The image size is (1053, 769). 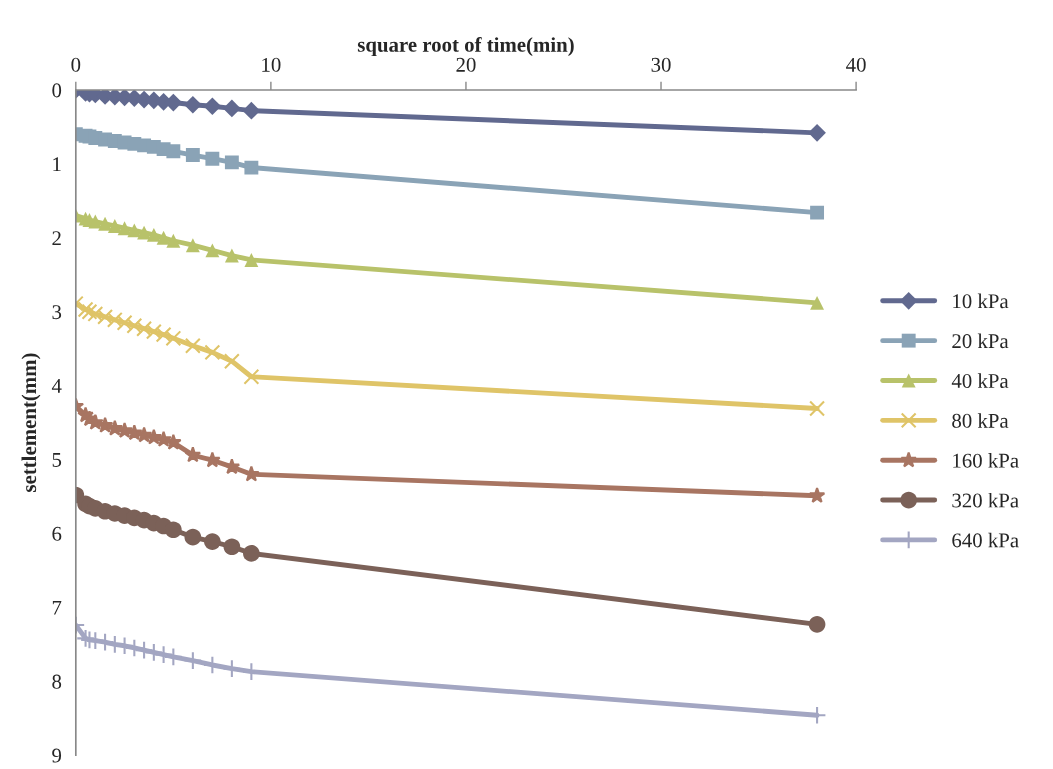 What do you see at coordinates (981, 301) in the screenshot?
I see `legend-label: 10 kPa` at bounding box center [981, 301].